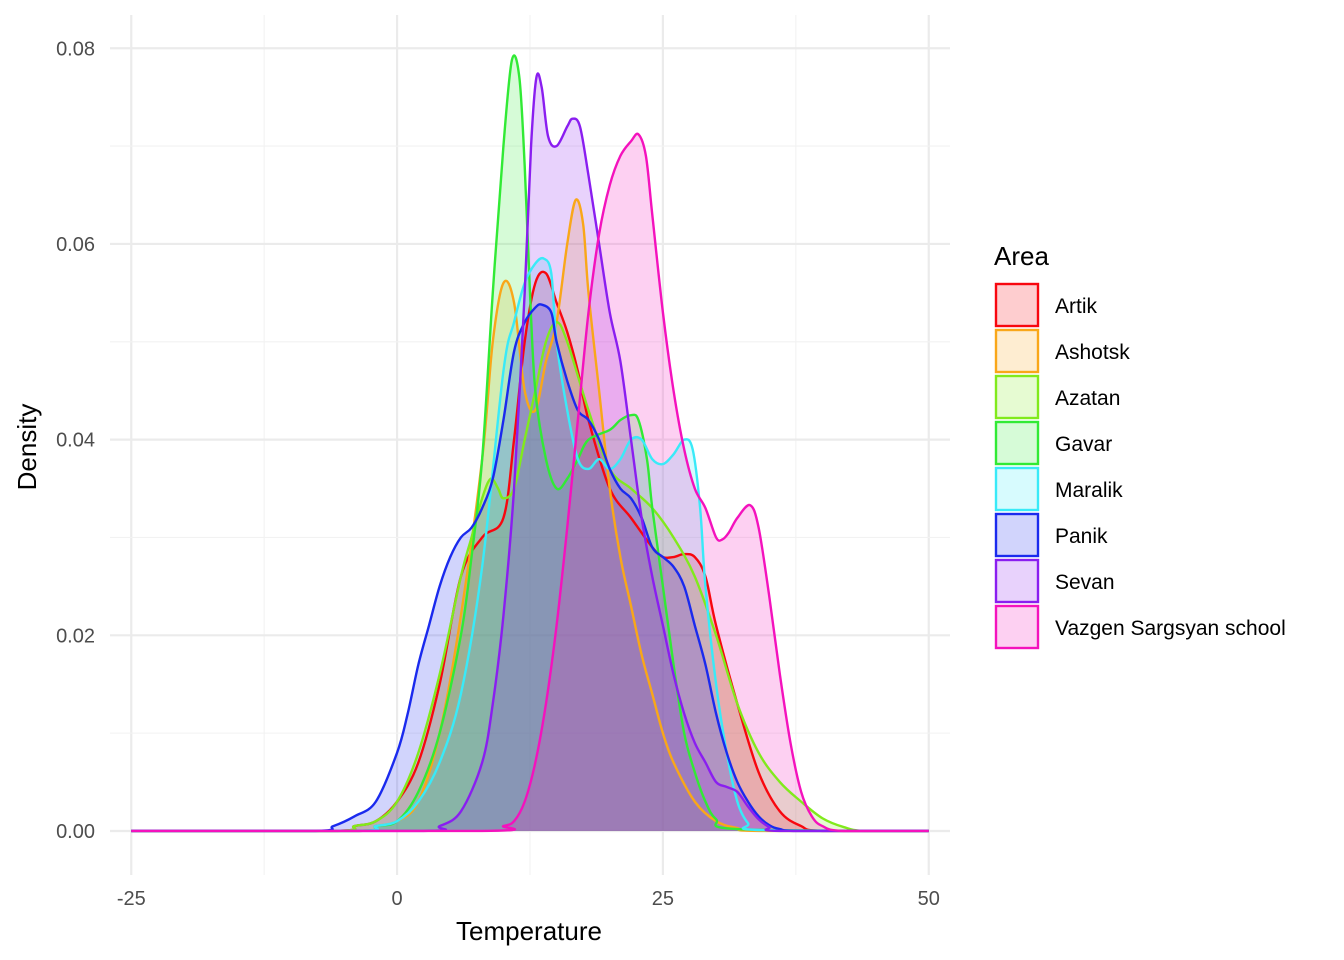 This screenshot has height=960, width=1344. Describe the element at coordinates (1053, 443) in the screenshot. I see `legend-item: Gavar` at that location.